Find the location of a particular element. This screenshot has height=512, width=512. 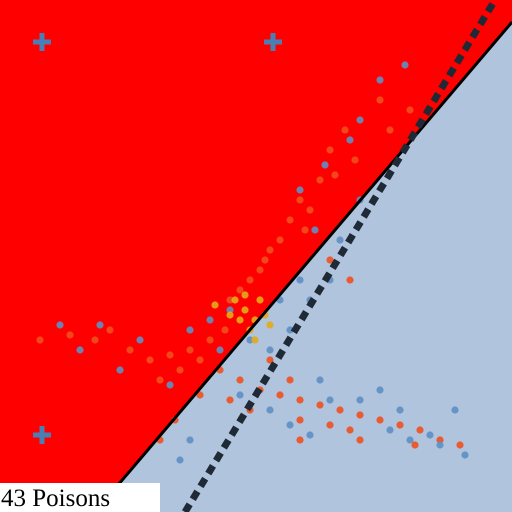

label-box is located at coordinates (80, 497).